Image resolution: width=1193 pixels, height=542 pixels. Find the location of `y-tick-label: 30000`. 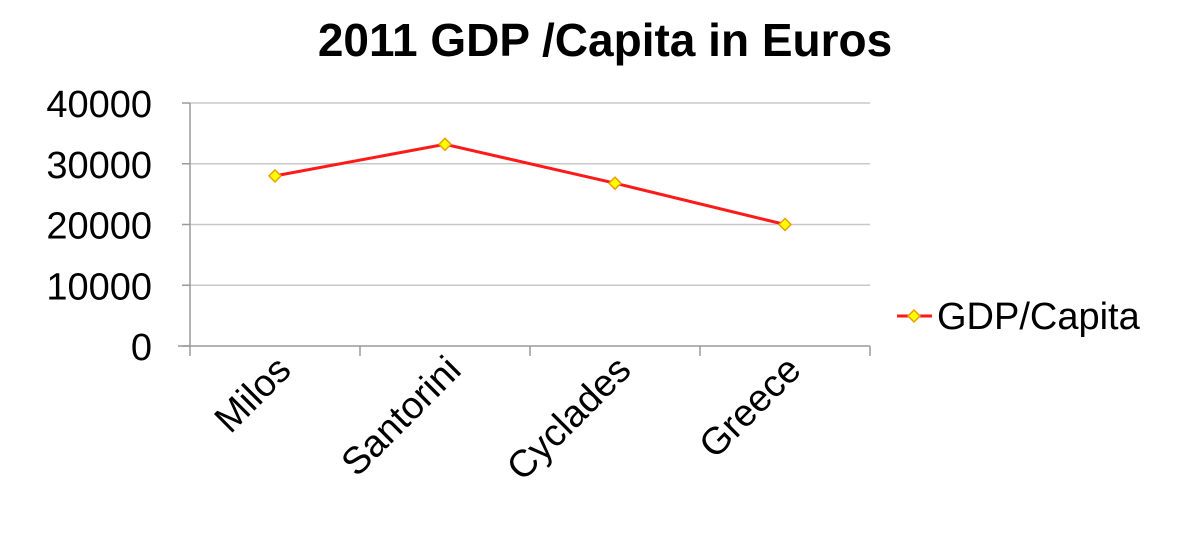

y-tick-label: 30000 is located at coordinates (99, 166).